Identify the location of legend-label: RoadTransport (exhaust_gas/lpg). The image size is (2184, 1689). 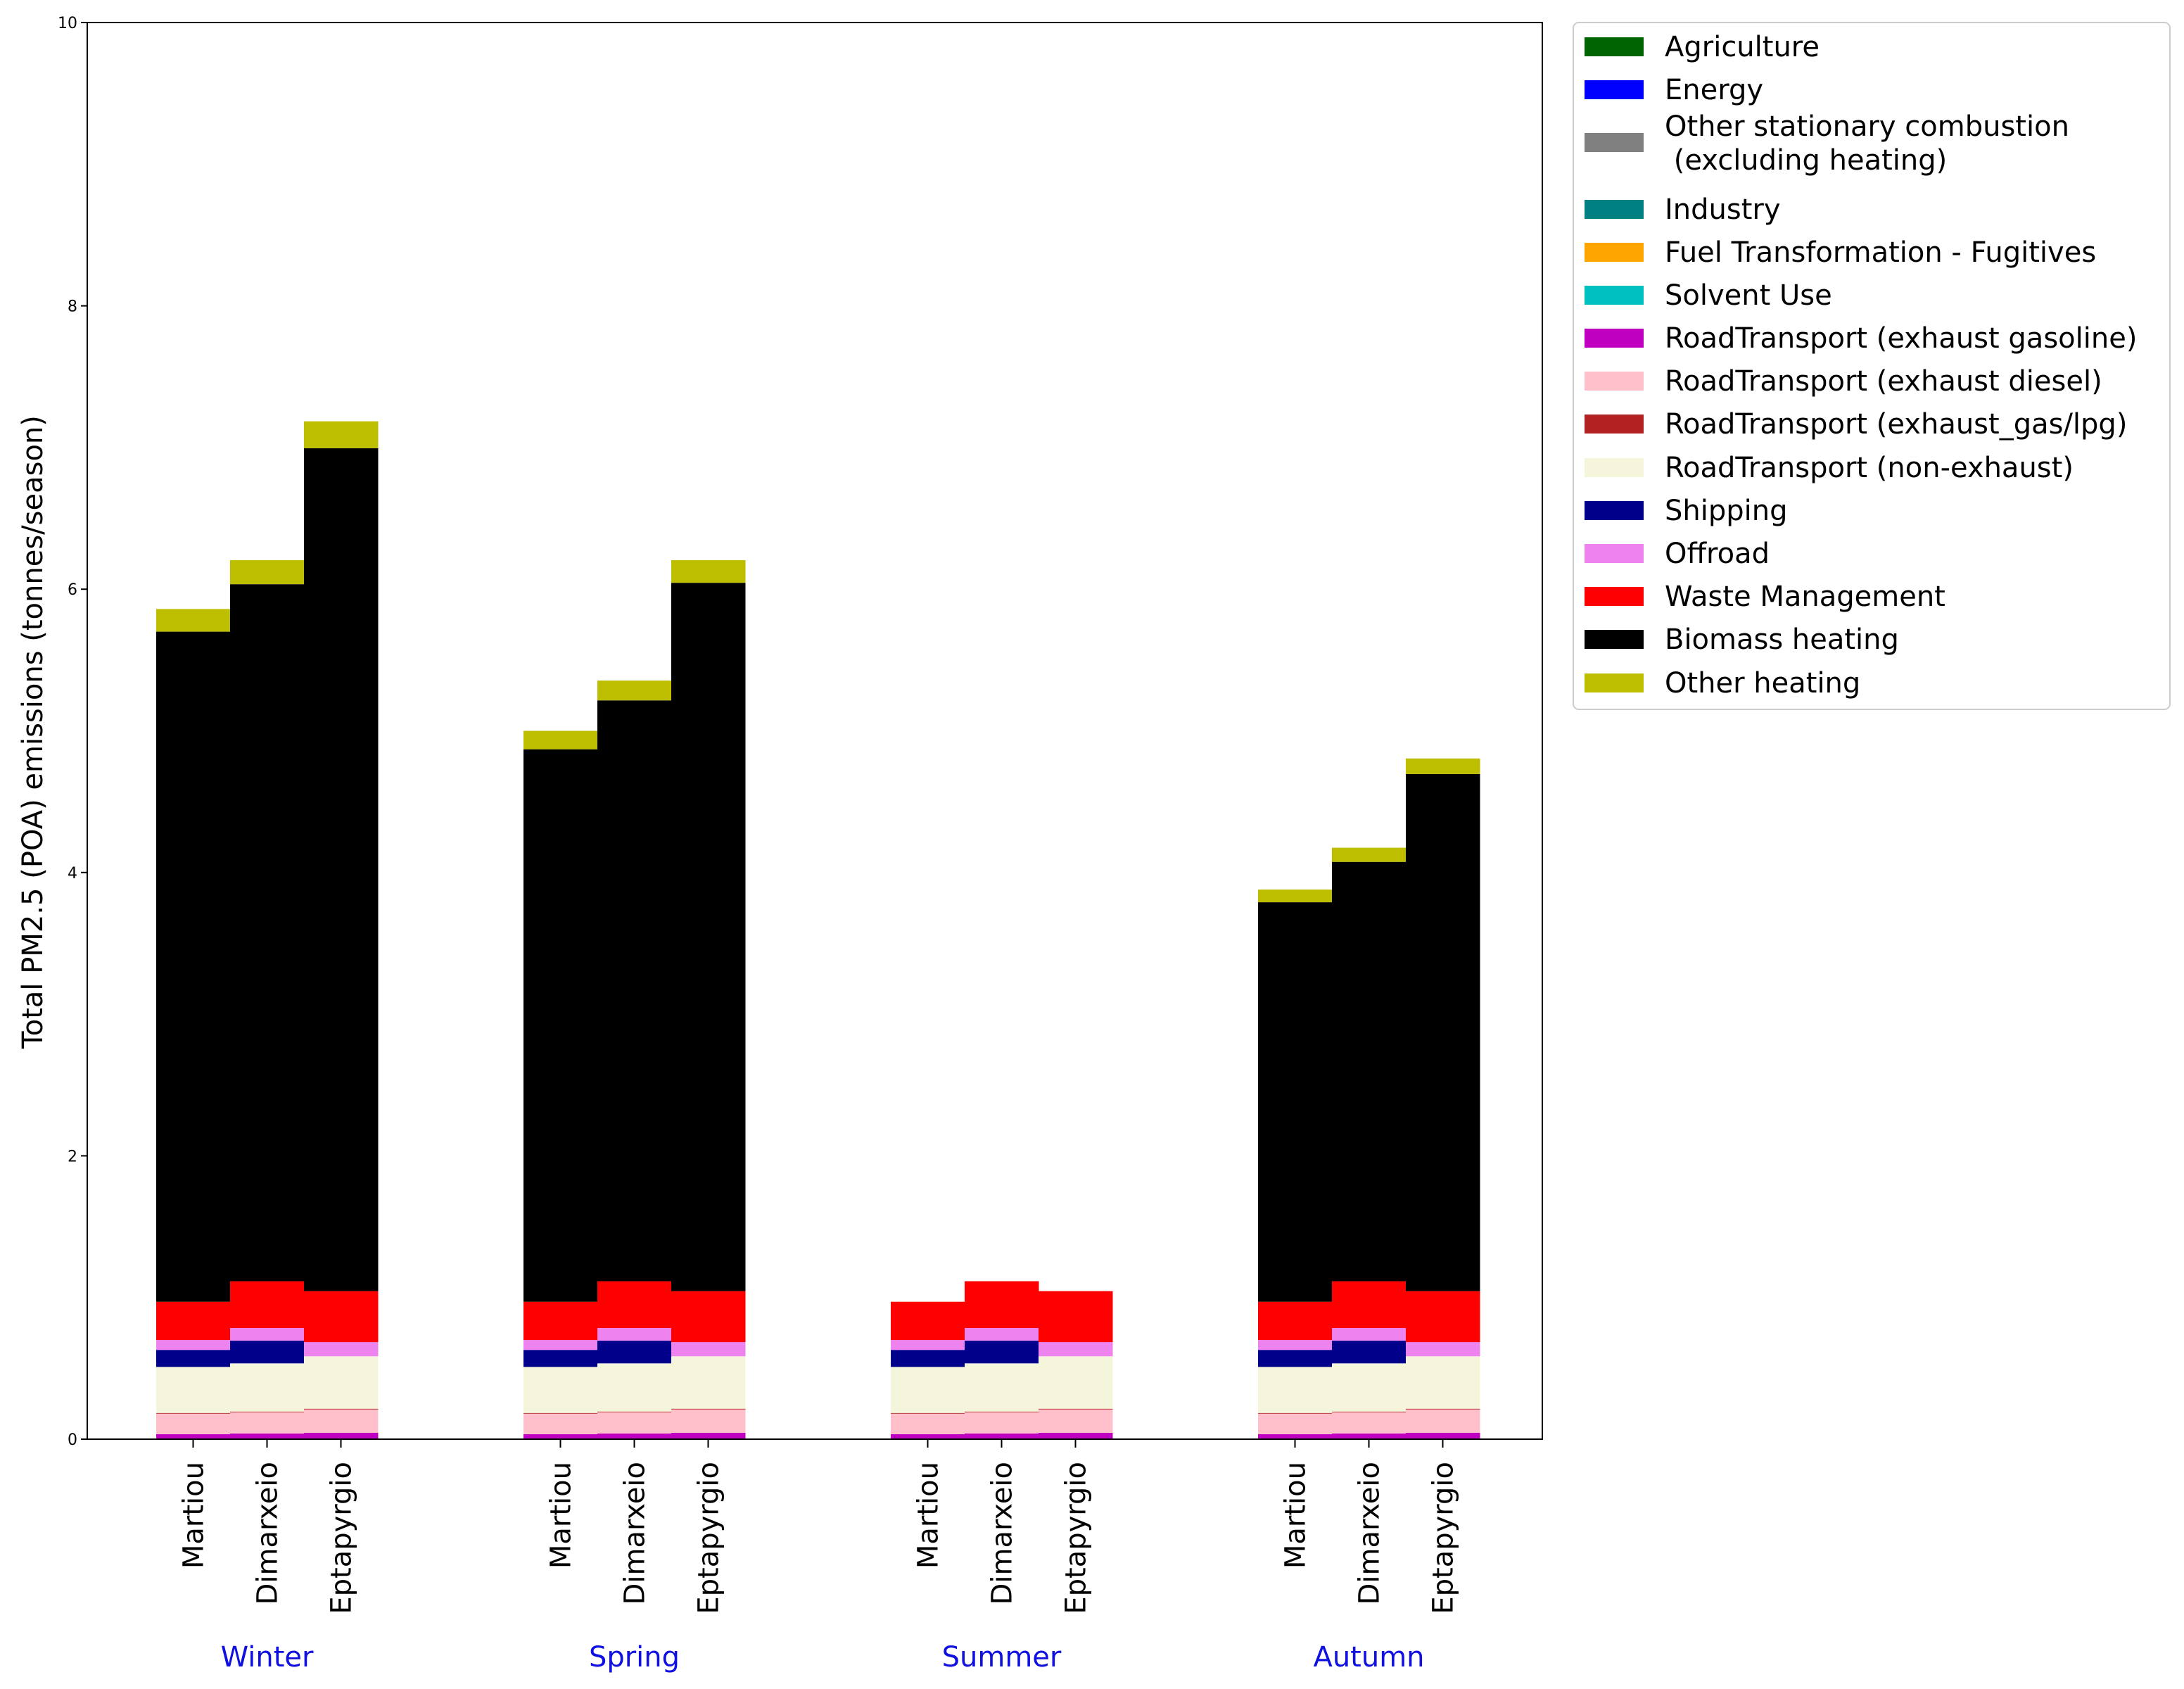
(1896, 424).